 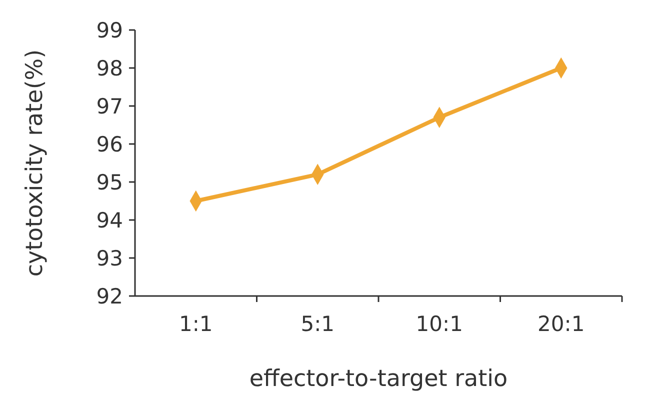 What do you see at coordinates (109, 296) in the screenshot?
I see `y-tick-label: 92` at bounding box center [109, 296].